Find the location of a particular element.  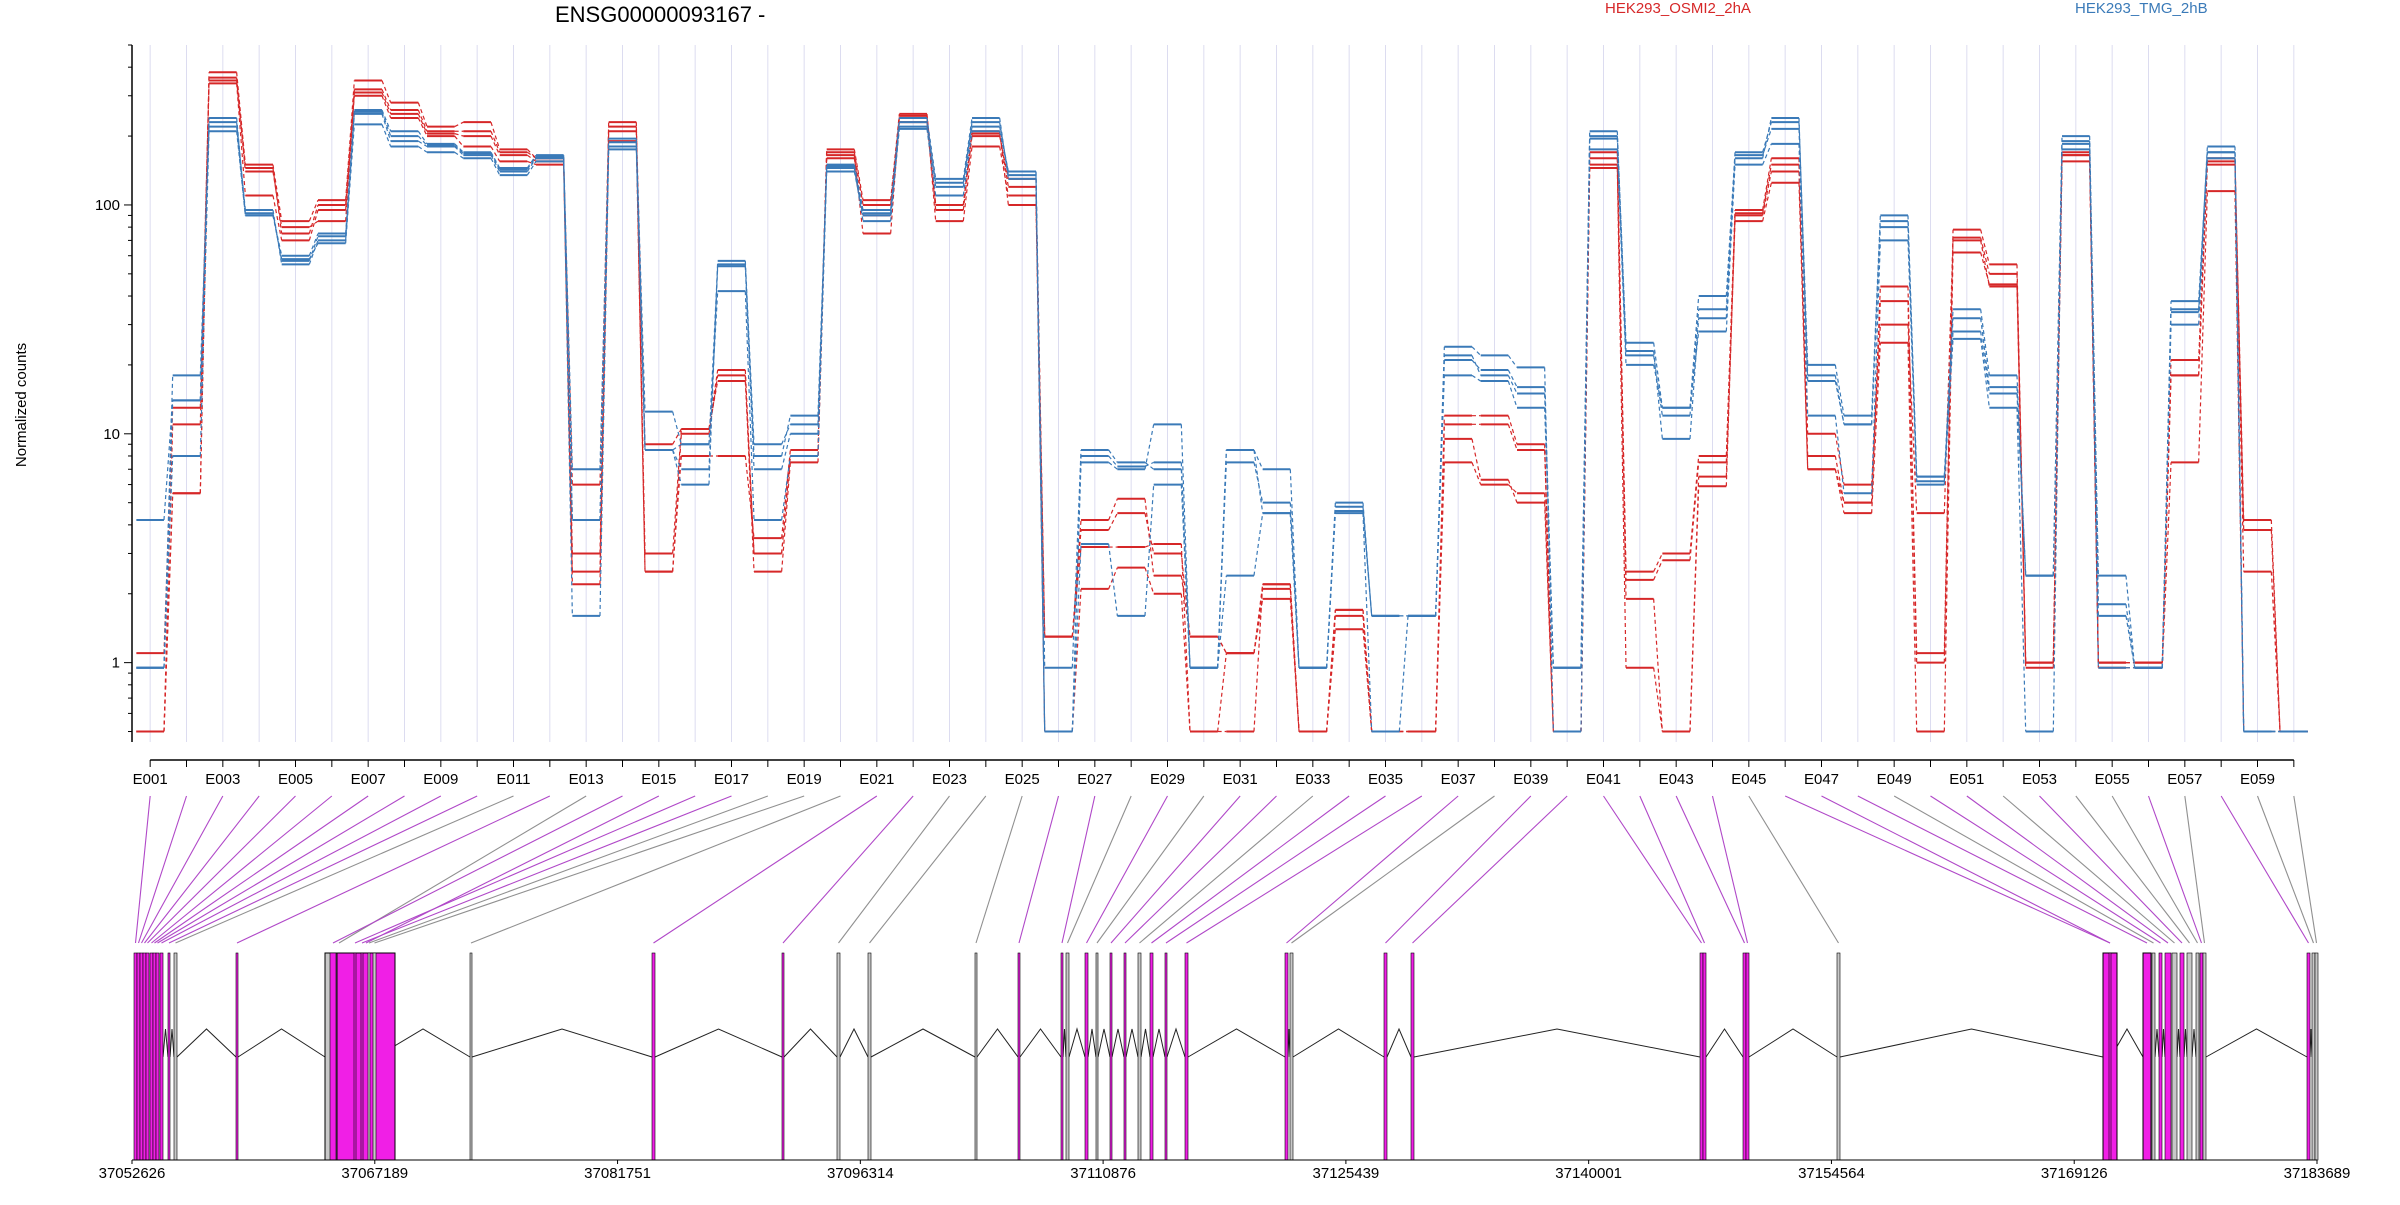

x-tick-label: E055 is located at coordinates (2112, 779).